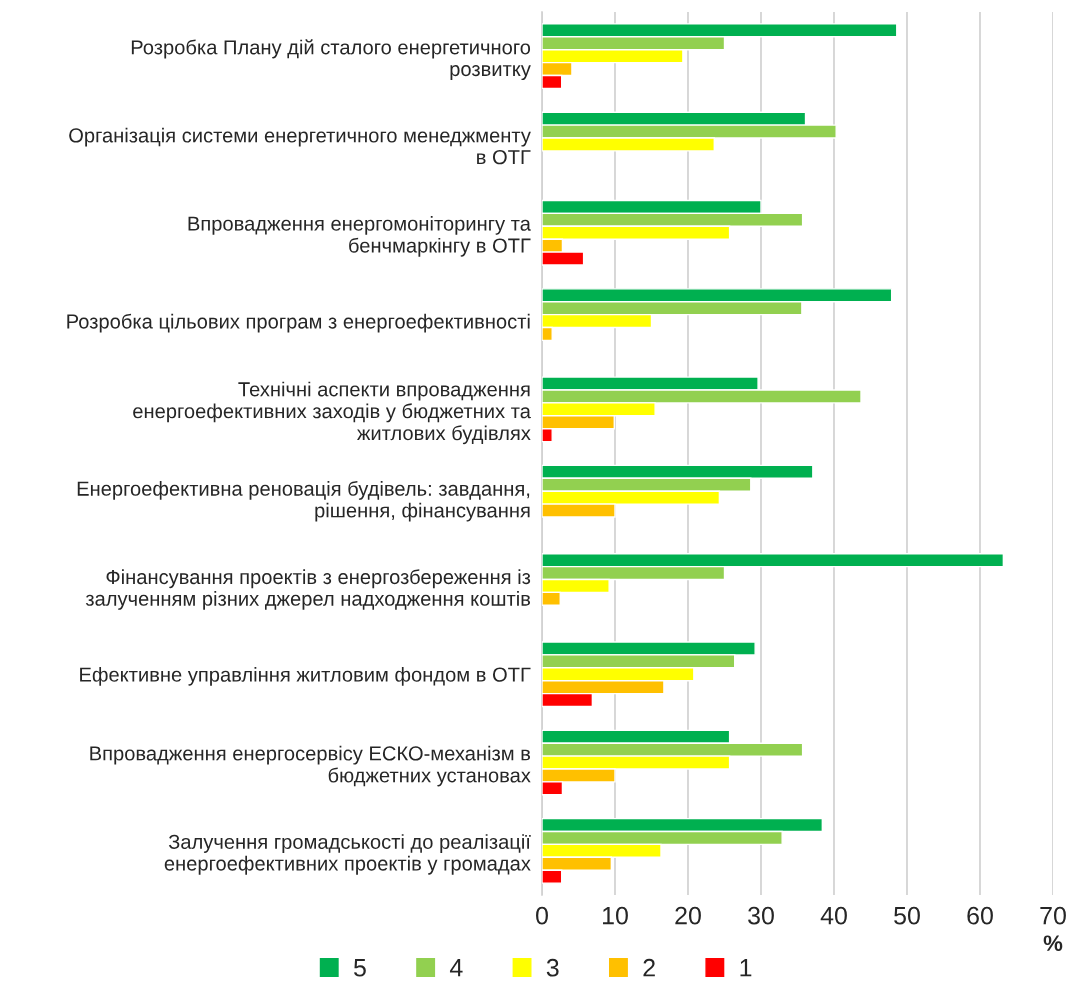  I want to click on y-tick-label: Організація системи енергетичного менеджменту в ОТГ, so click(300, 146).